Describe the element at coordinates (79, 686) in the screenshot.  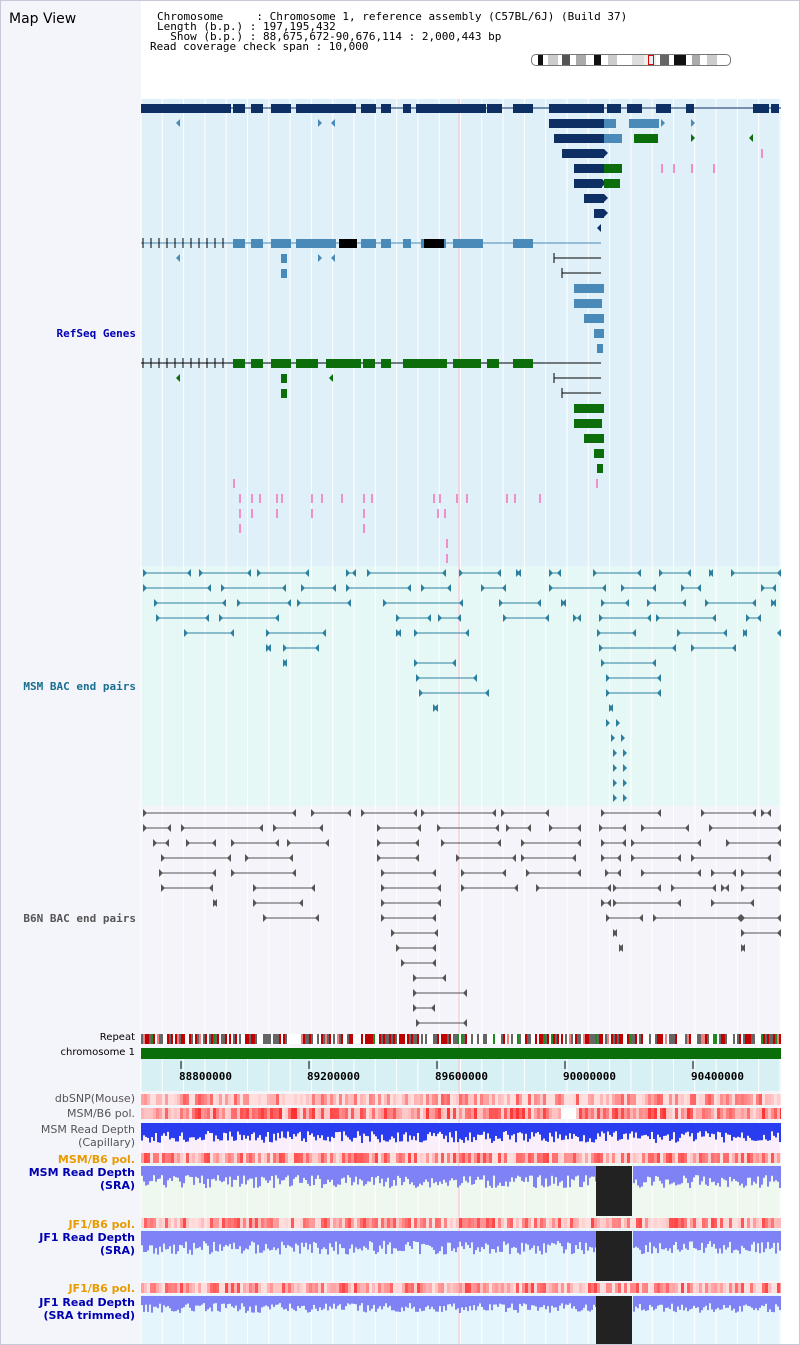
I see `msm-bac-label: MSM BAC end pairs` at that location.